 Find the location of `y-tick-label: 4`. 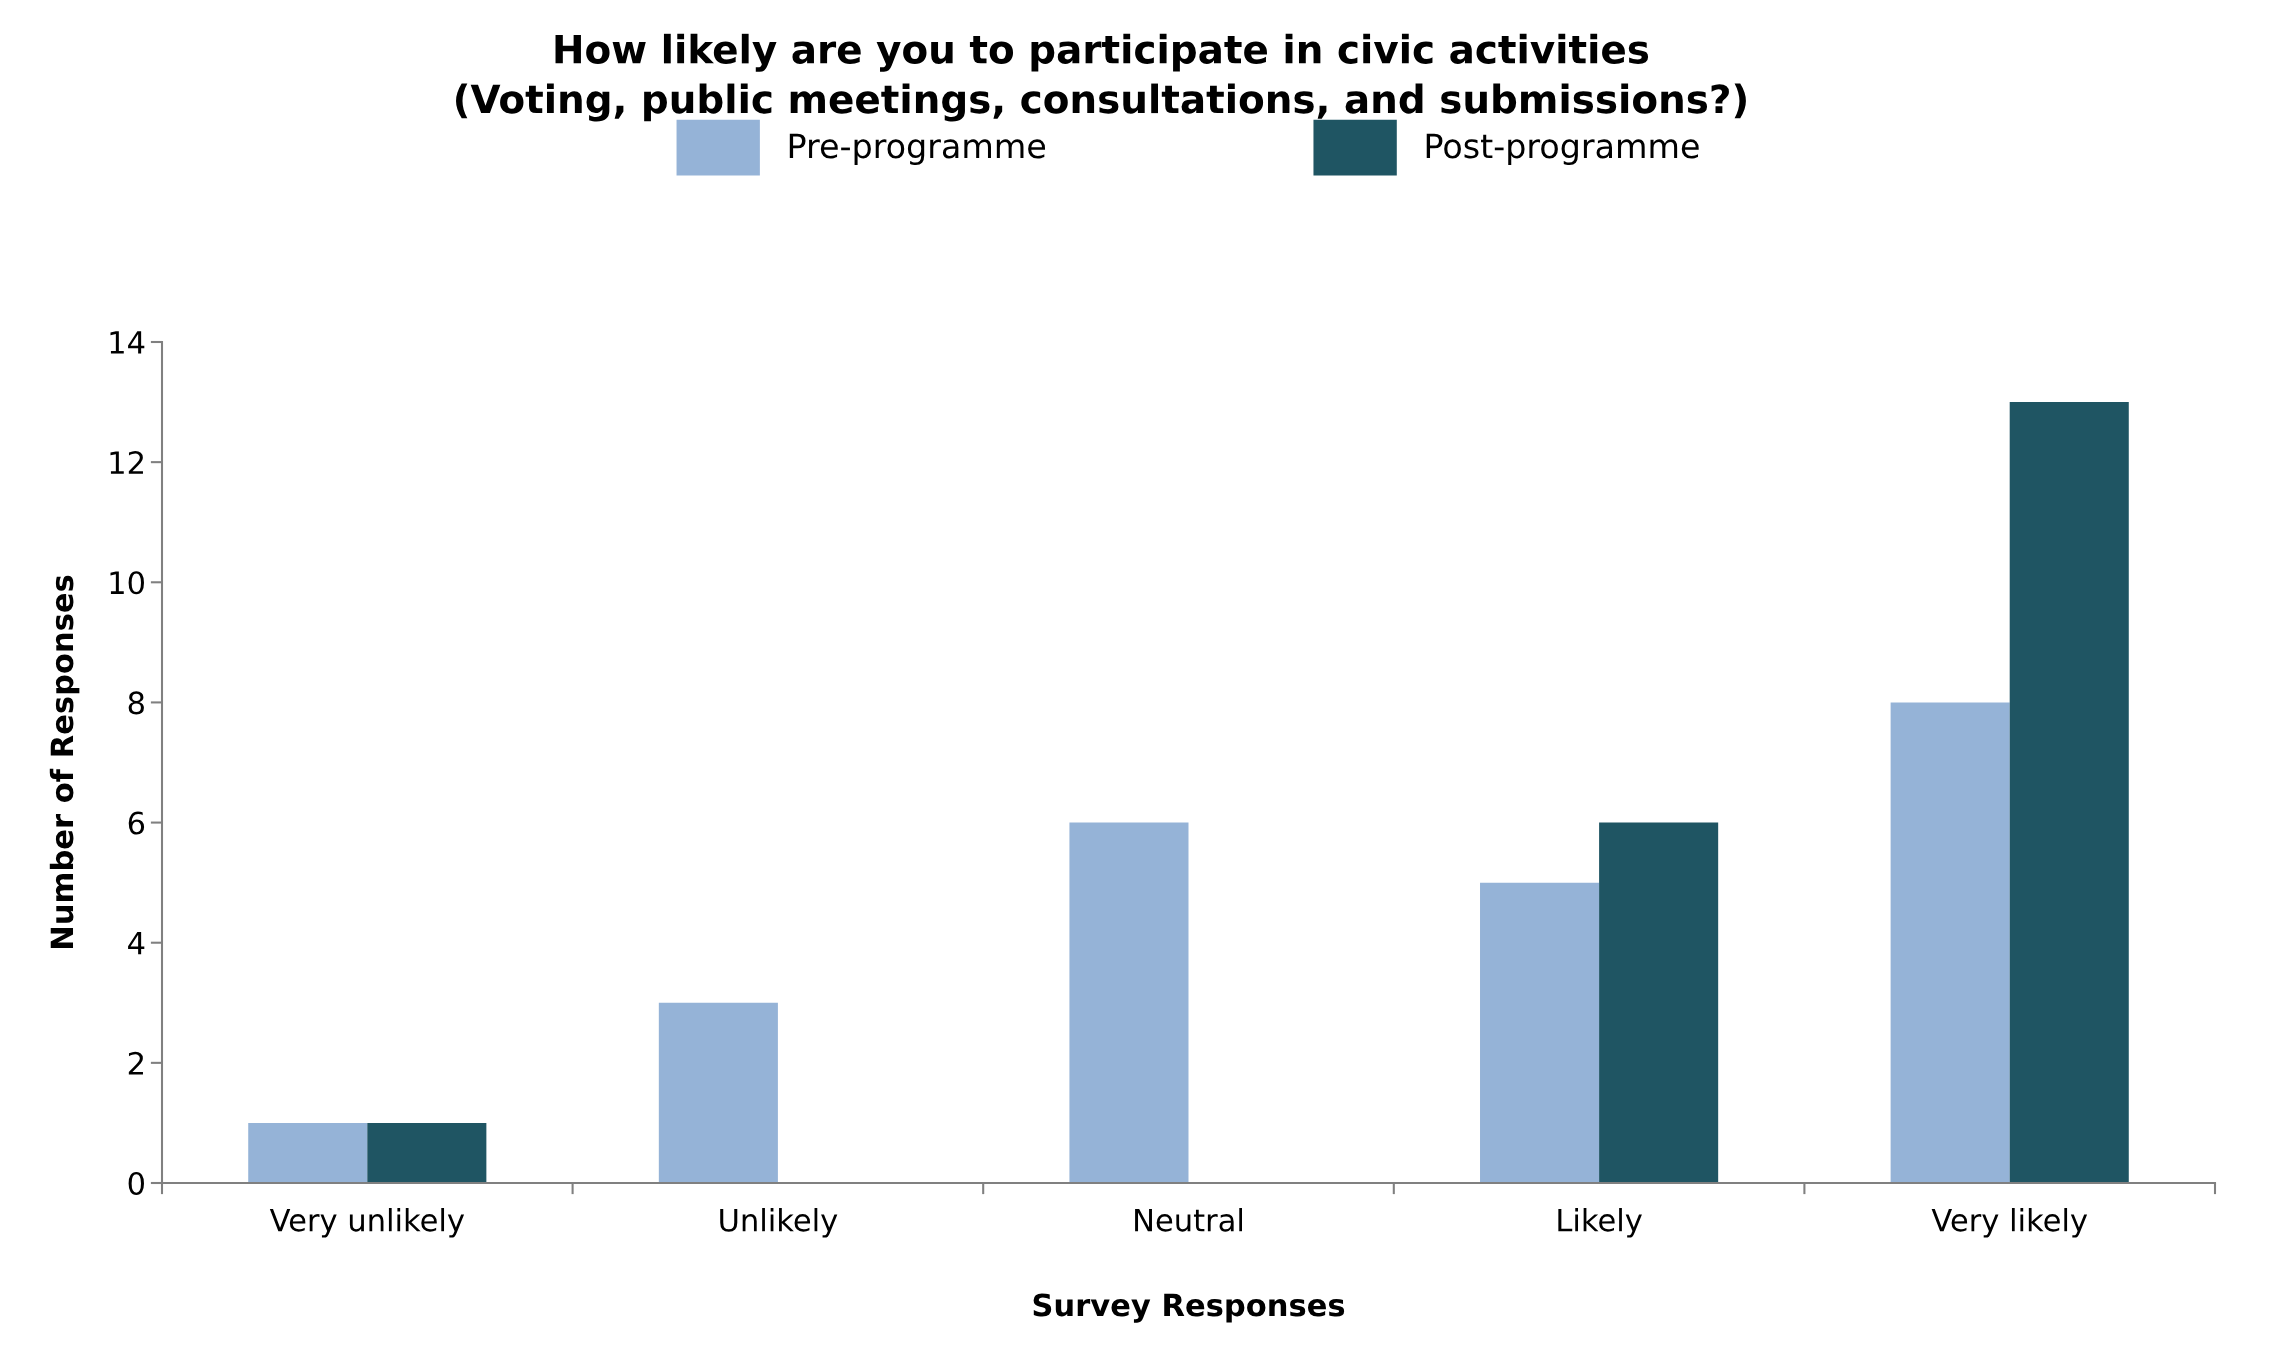

y-tick-label: 4 is located at coordinates (136, 943).